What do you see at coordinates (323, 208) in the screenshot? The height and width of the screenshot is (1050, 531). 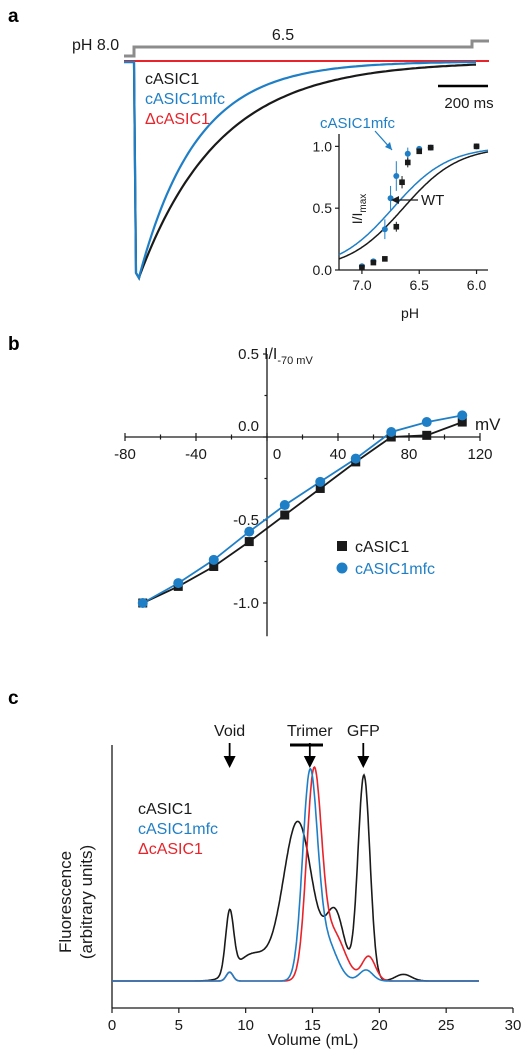 I see `inset-y-tick-label: 0.5` at bounding box center [323, 208].